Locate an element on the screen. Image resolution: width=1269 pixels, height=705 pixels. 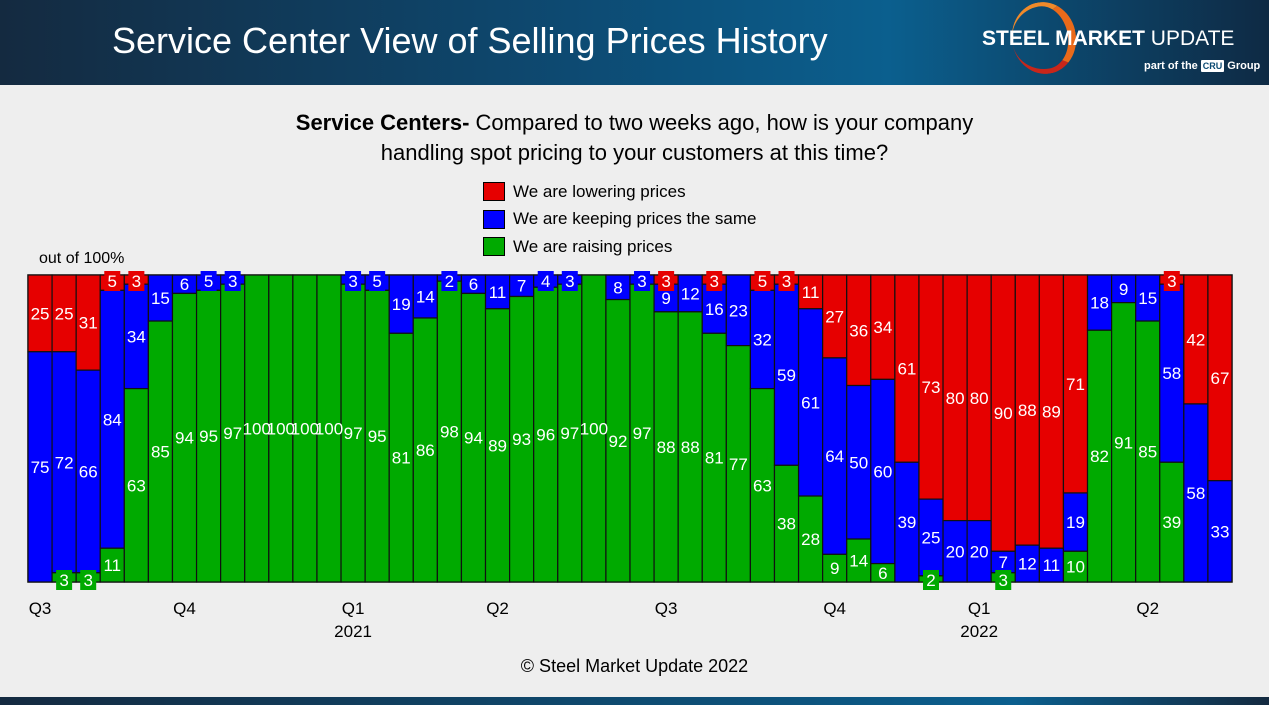
data-label: 10 is located at coordinates (1075, 567).